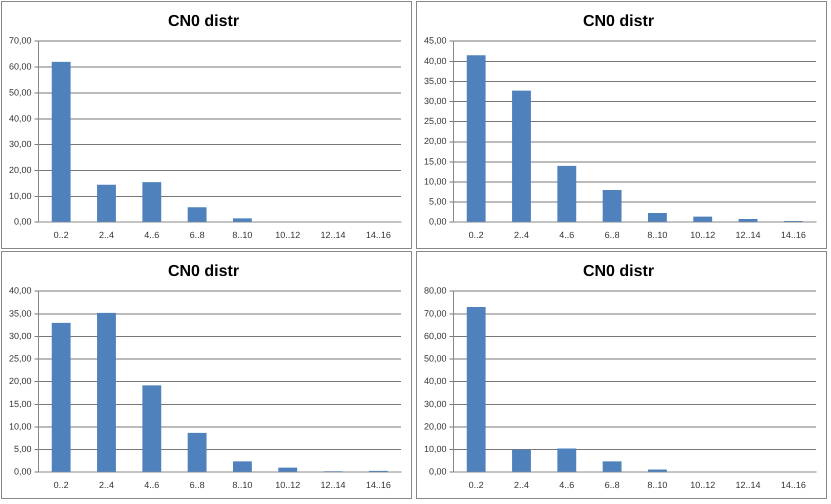  I want to click on y-tick-label: 80,00, so click(435, 291).